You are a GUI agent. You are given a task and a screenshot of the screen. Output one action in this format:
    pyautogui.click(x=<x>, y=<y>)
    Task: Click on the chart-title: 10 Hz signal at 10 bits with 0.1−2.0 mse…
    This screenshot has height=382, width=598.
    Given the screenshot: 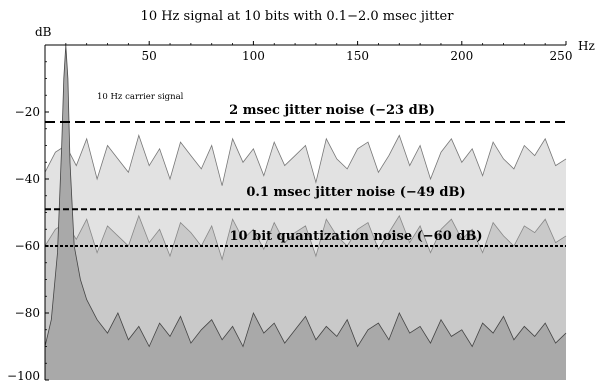 What is the action you would take?
    pyautogui.click(x=298, y=16)
    